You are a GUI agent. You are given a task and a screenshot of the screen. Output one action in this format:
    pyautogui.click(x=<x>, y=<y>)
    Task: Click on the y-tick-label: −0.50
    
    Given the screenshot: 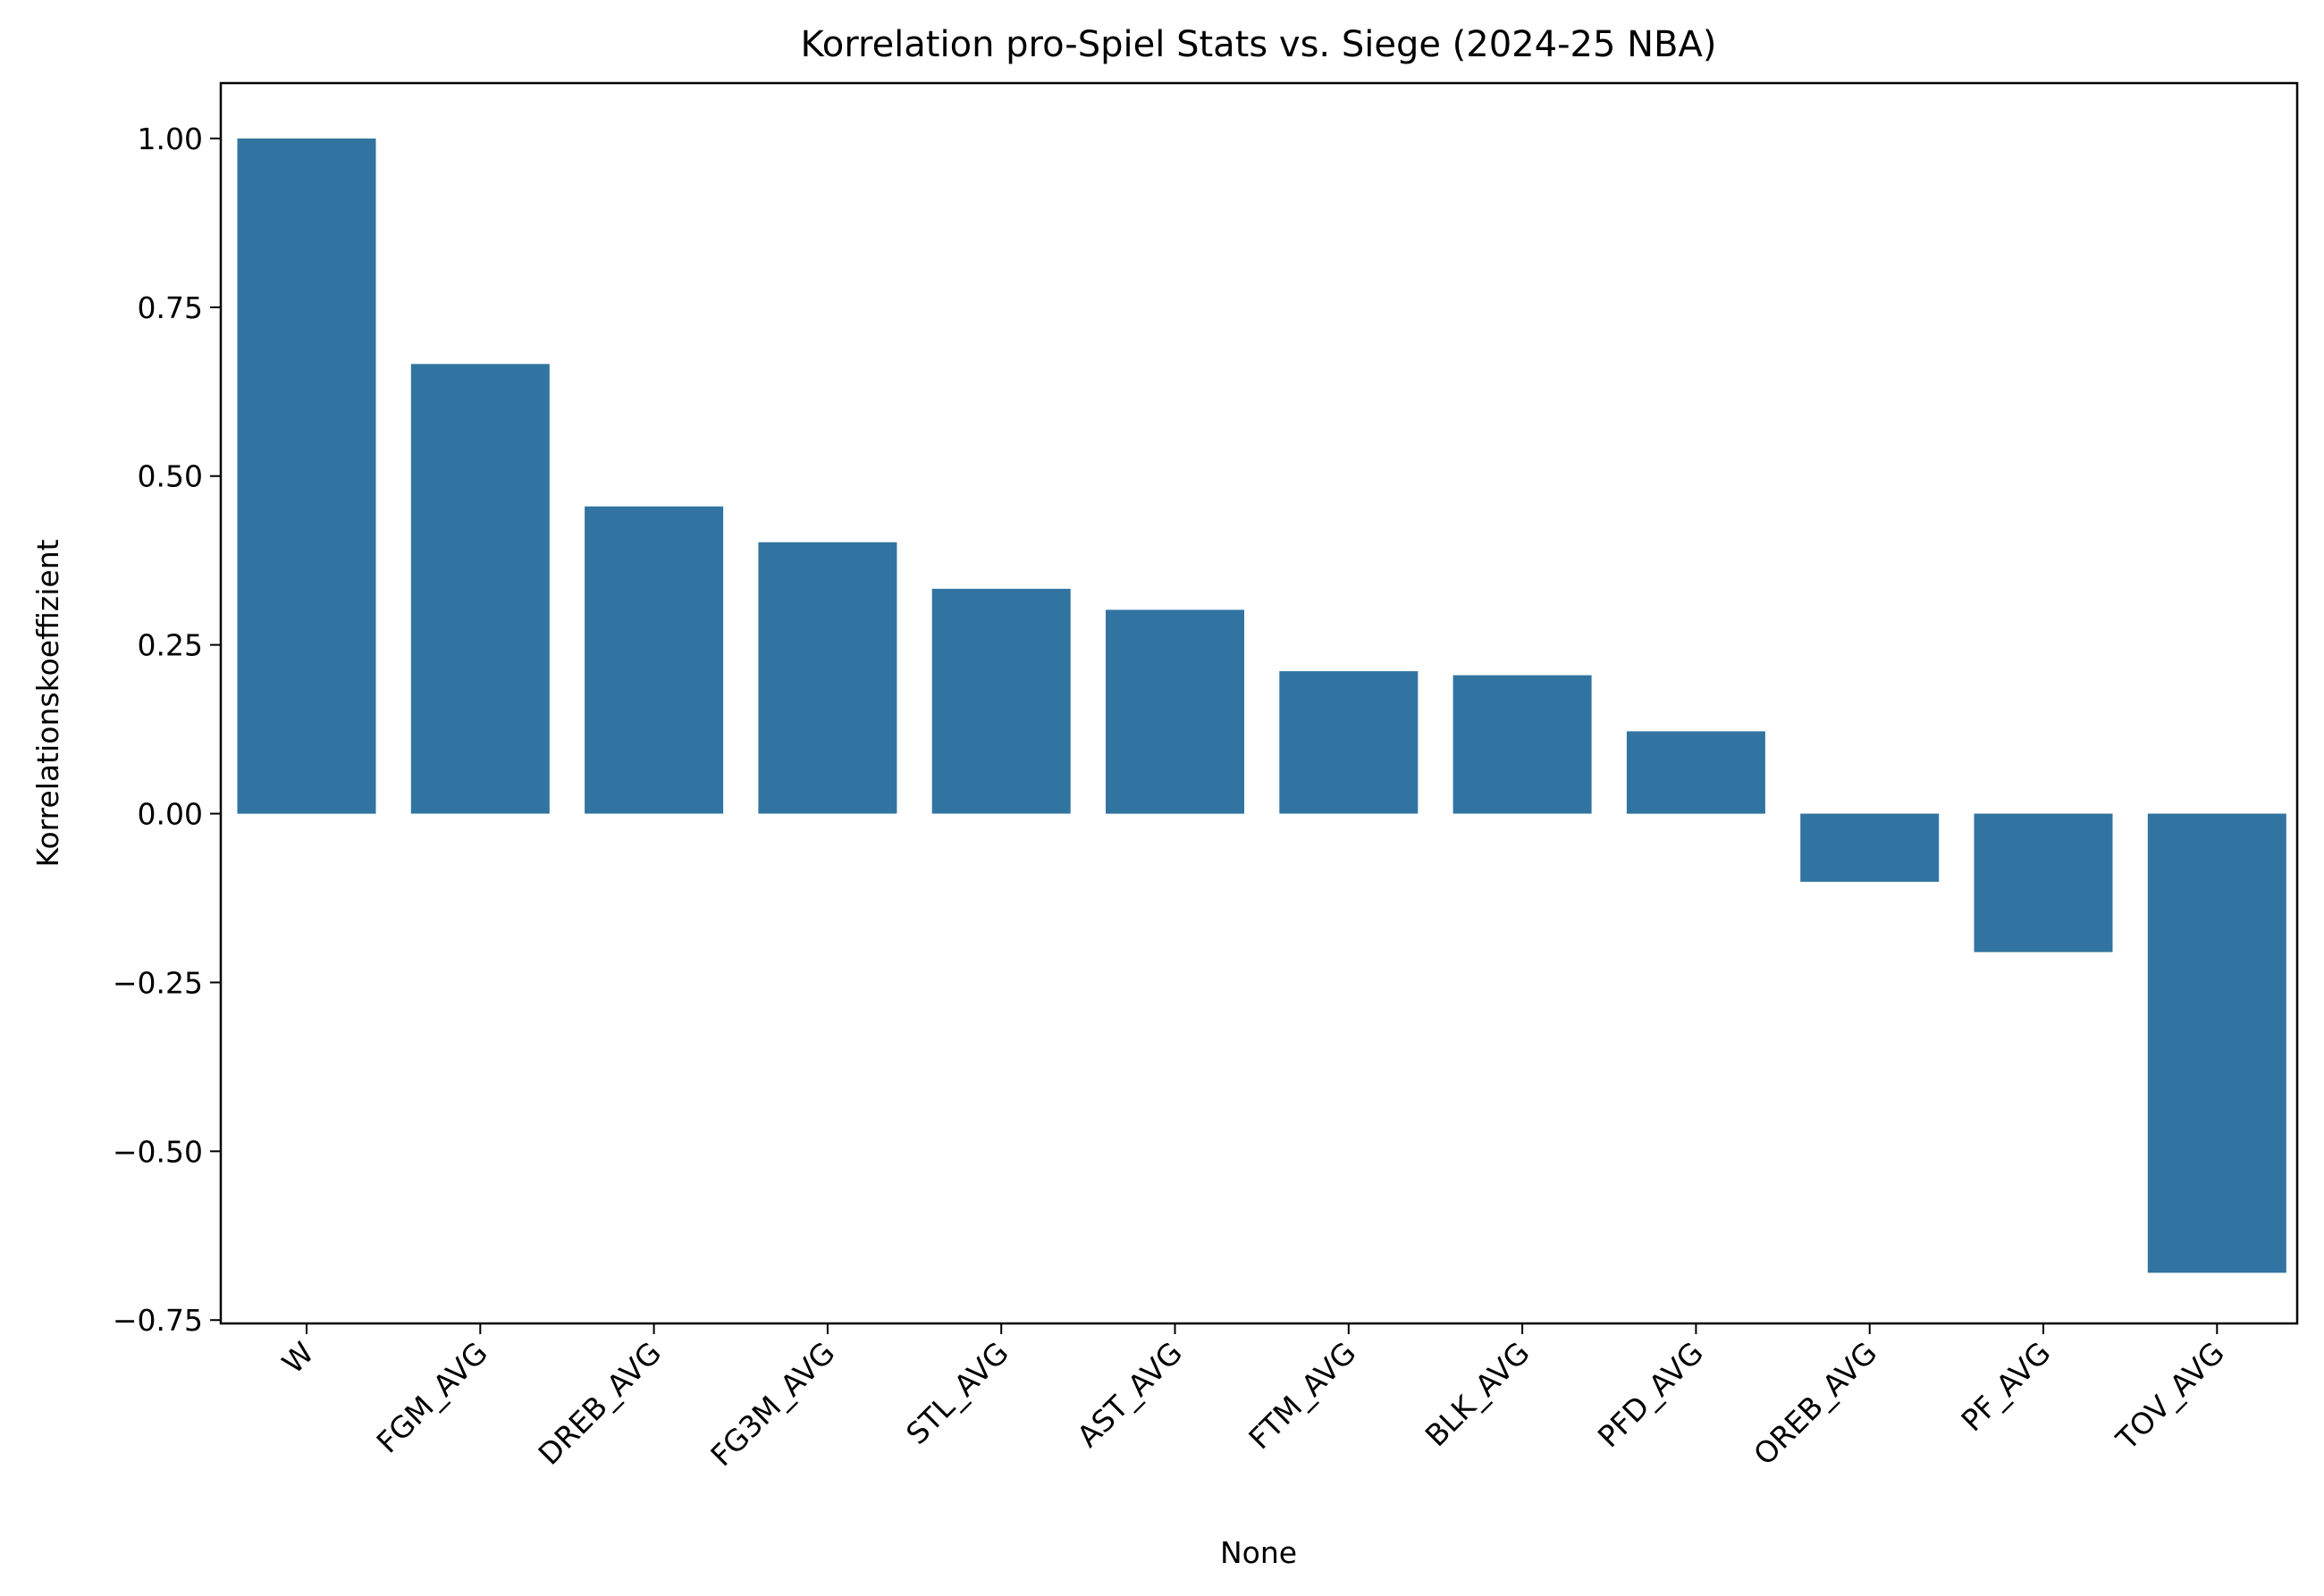 What is the action you would take?
    pyautogui.click(x=158, y=1151)
    